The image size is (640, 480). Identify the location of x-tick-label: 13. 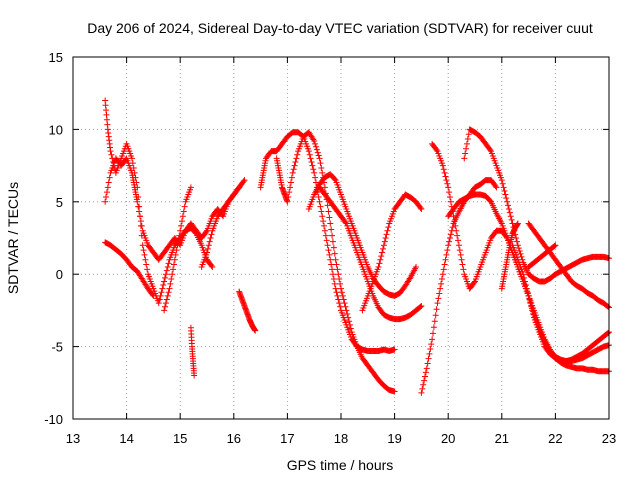
(73, 438).